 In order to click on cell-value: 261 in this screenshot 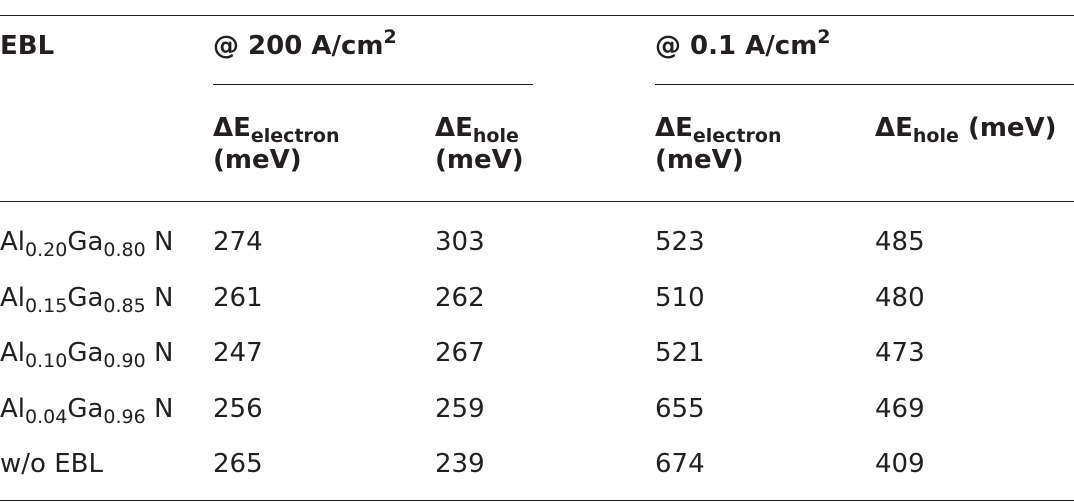, I will do `click(238, 297)`.